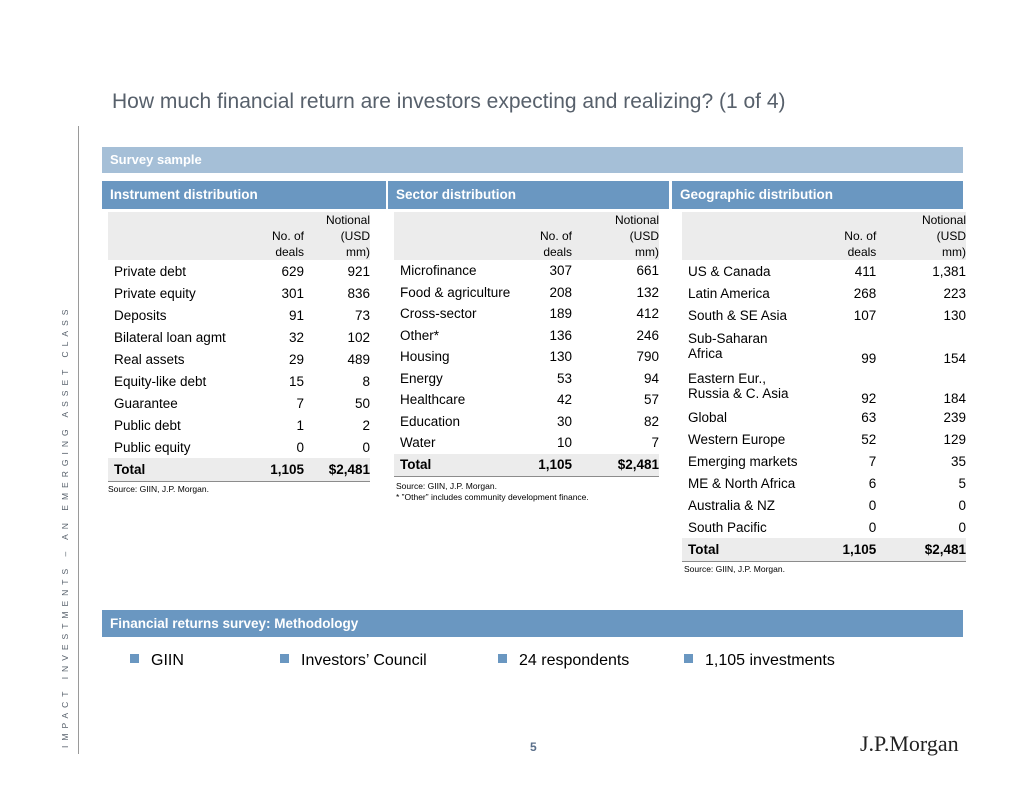 The image size is (1024, 791). Describe the element at coordinates (560, 357) in the screenshot. I see `row-deals: 130` at that location.